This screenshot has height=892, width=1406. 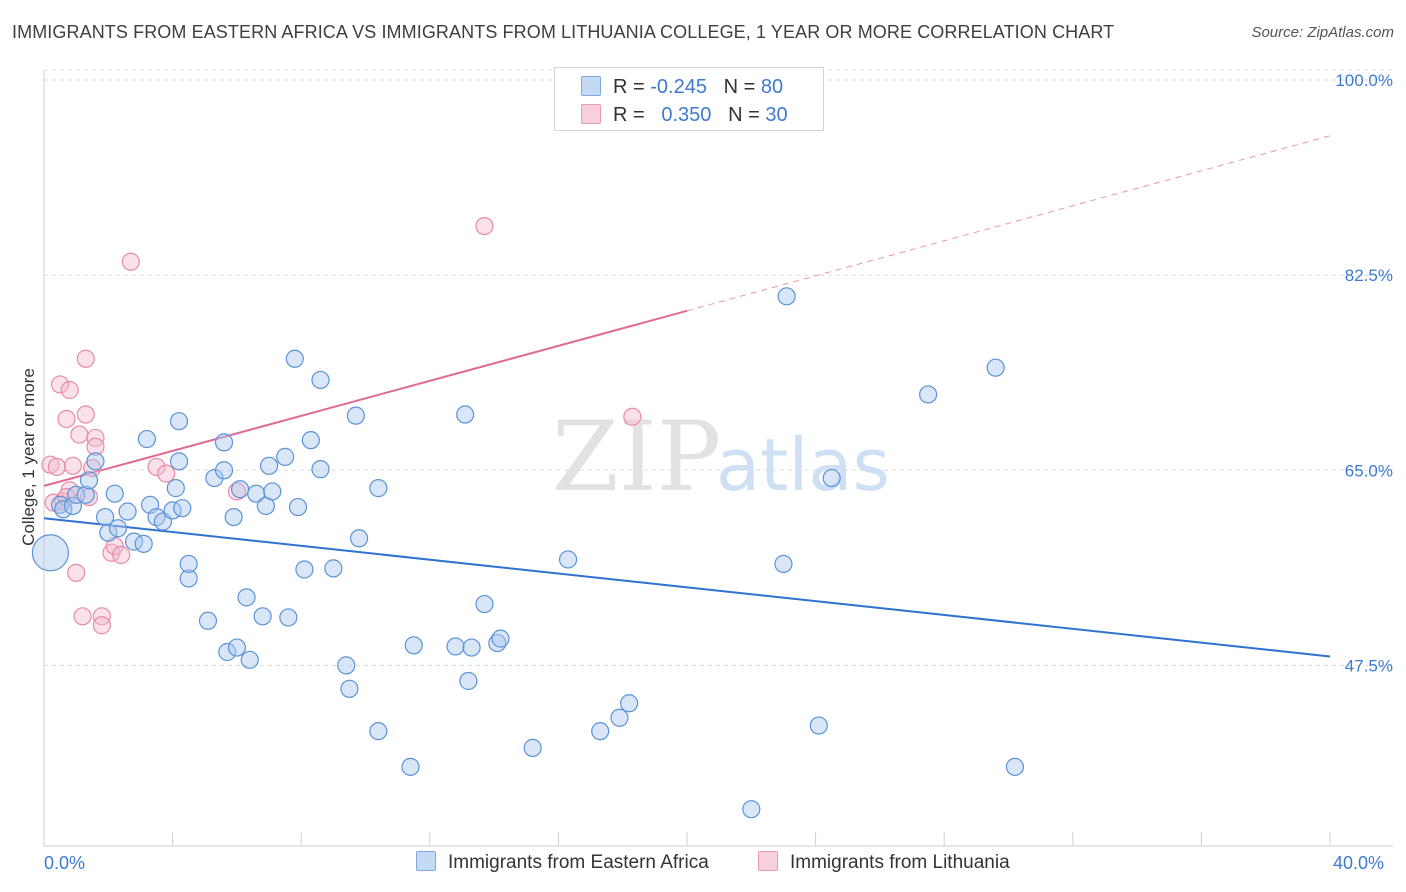 What do you see at coordinates (1369, 275) in the screenshot?
I see `y-tick-label: 82.5%` at bounding box center [1369, 275].